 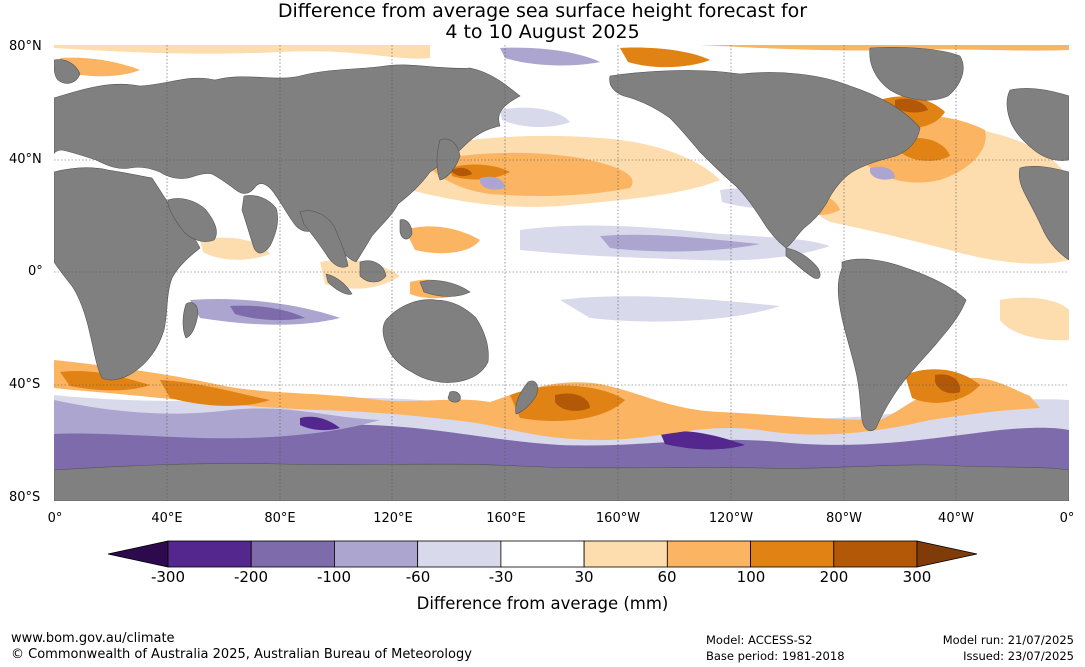 What do you see at coordinates (251, 577) in the screenshot?
I see `colorbar-tick-label: -200` at bounding box center [251, 577].